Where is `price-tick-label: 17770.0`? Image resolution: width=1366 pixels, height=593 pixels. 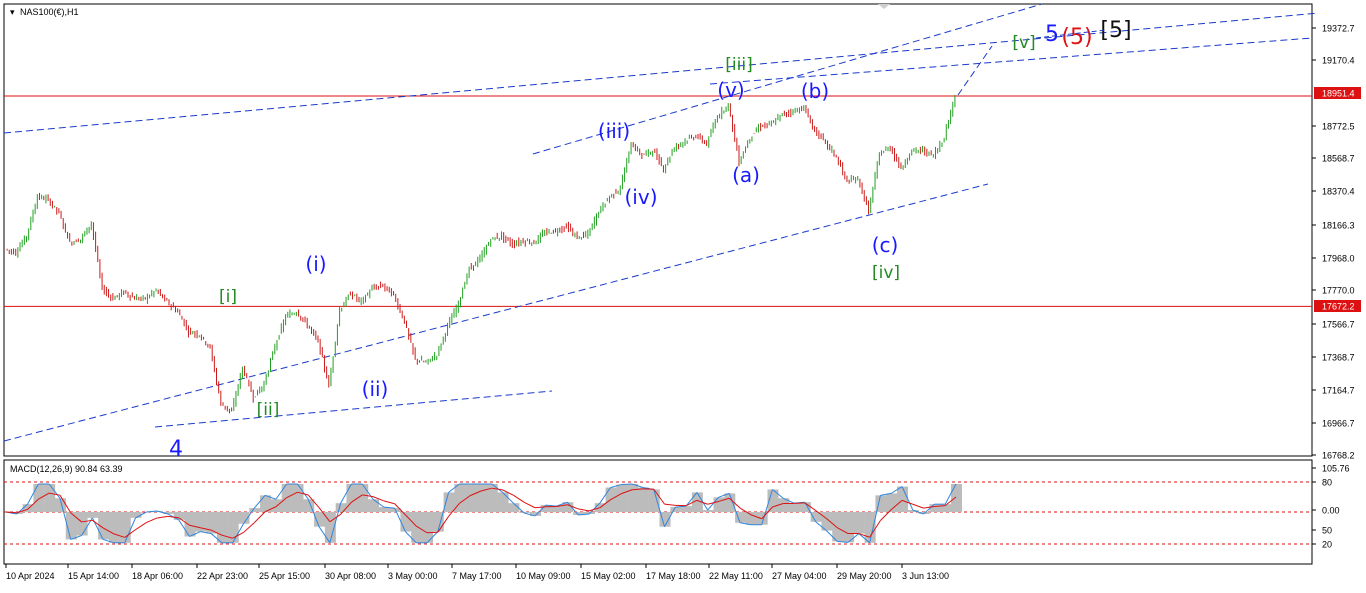
price-tick-label: 17770.0 is located at coordinates (1338, 291).